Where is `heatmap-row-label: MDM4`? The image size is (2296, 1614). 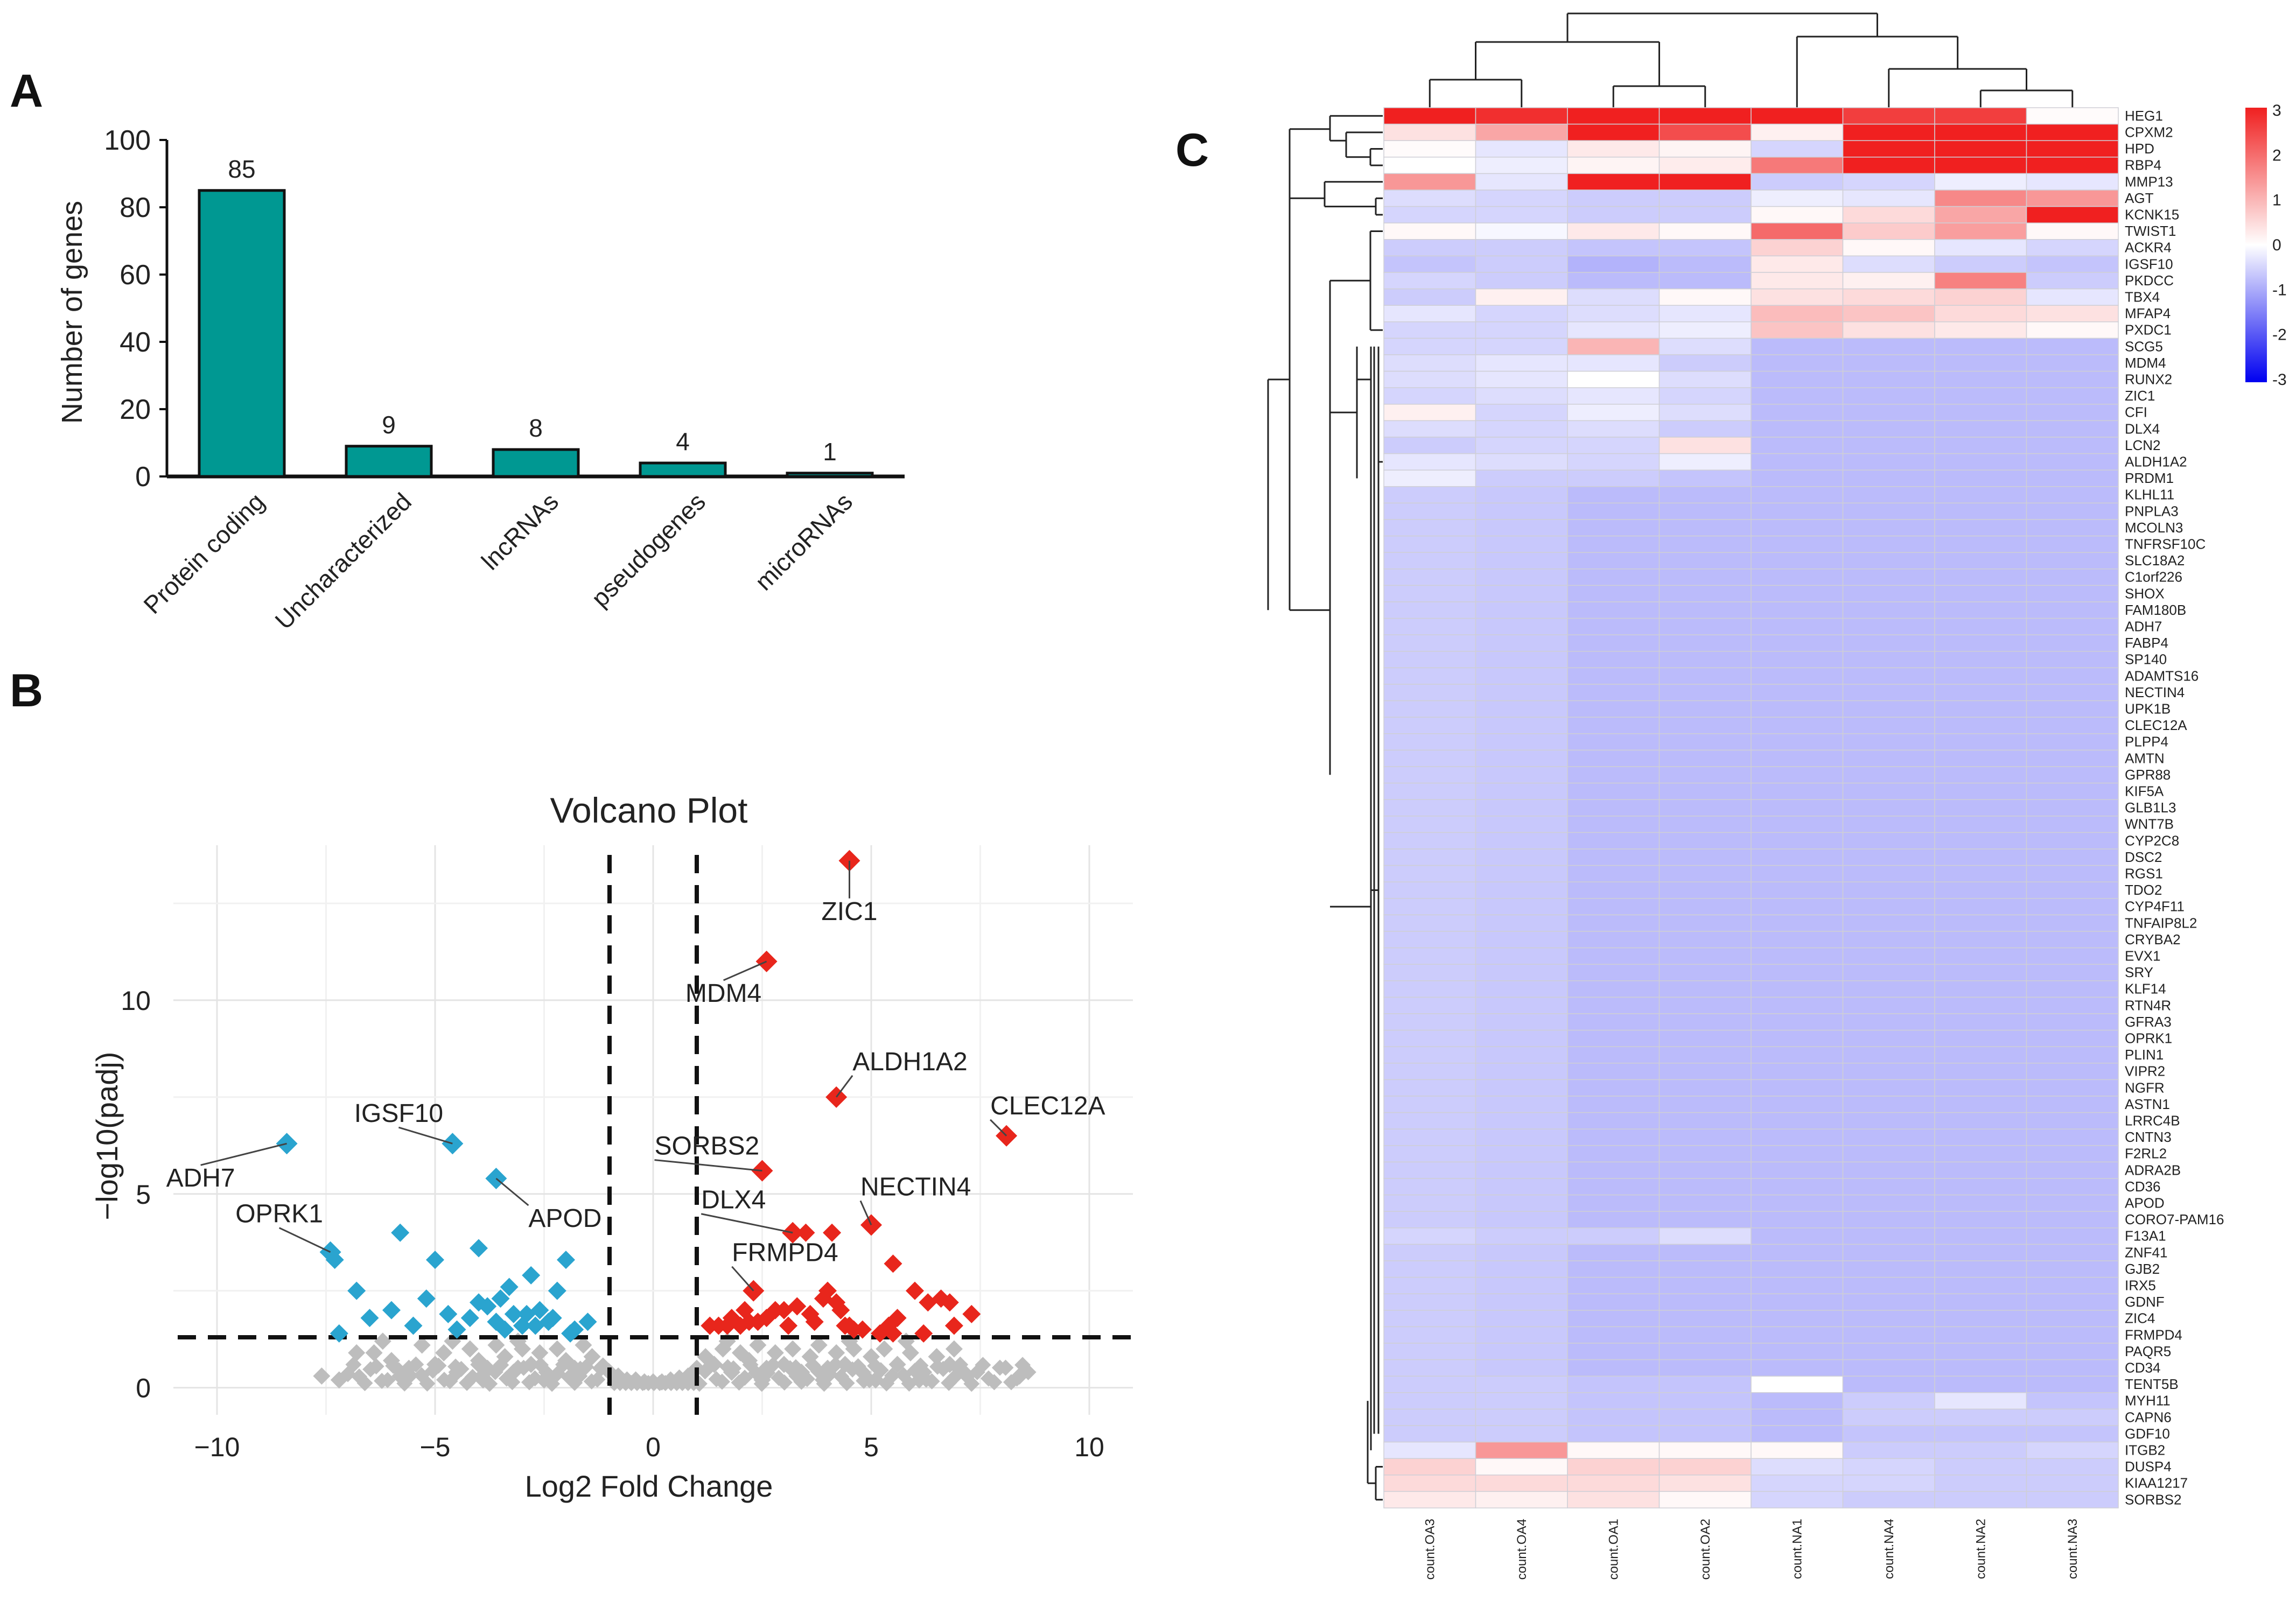
heatmap-row-label: MDM4 is located at coordinates (2145, 363).